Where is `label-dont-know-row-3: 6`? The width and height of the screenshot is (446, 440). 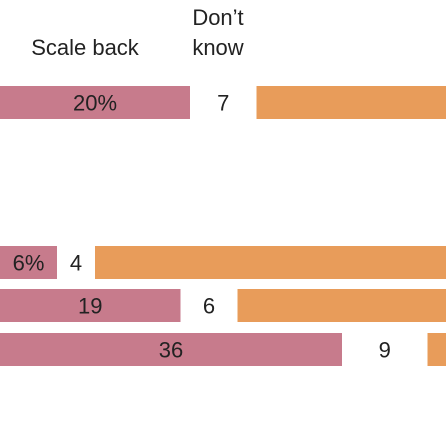
label-dont-know-row-3: 6 is located at coordinates (209, 306).